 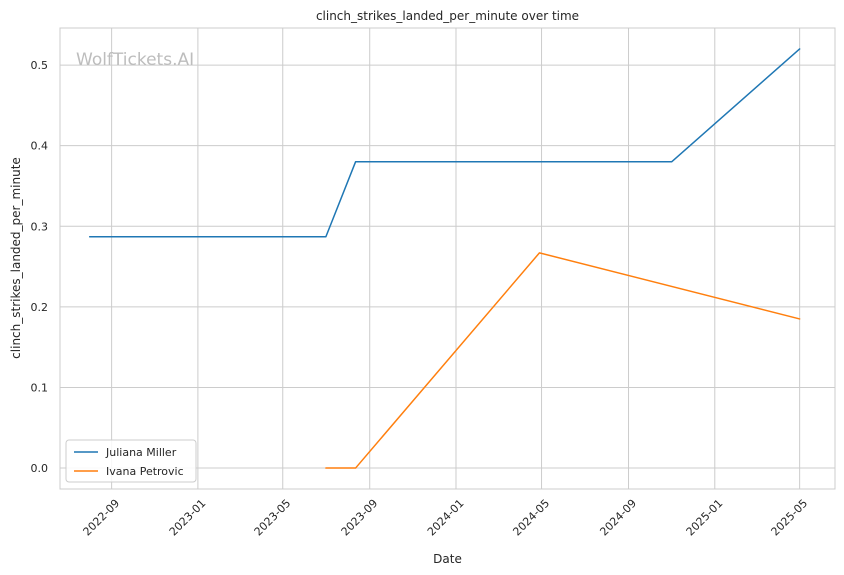 I want to click on x-tick-label: 2024-05, so click(x=531, y=518).